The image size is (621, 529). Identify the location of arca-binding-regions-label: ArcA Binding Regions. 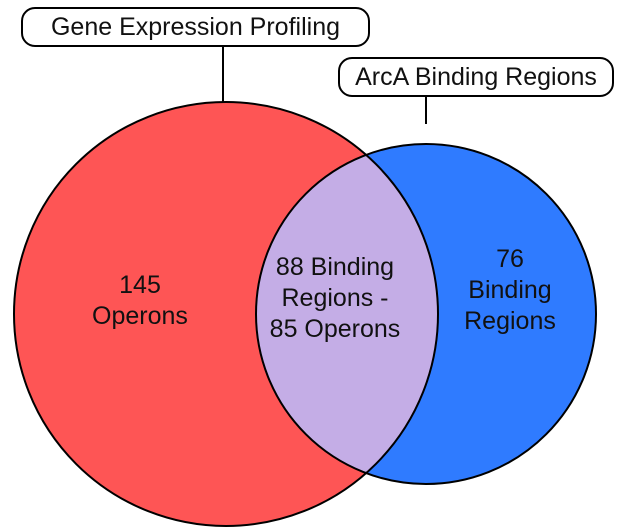
(476, 77).